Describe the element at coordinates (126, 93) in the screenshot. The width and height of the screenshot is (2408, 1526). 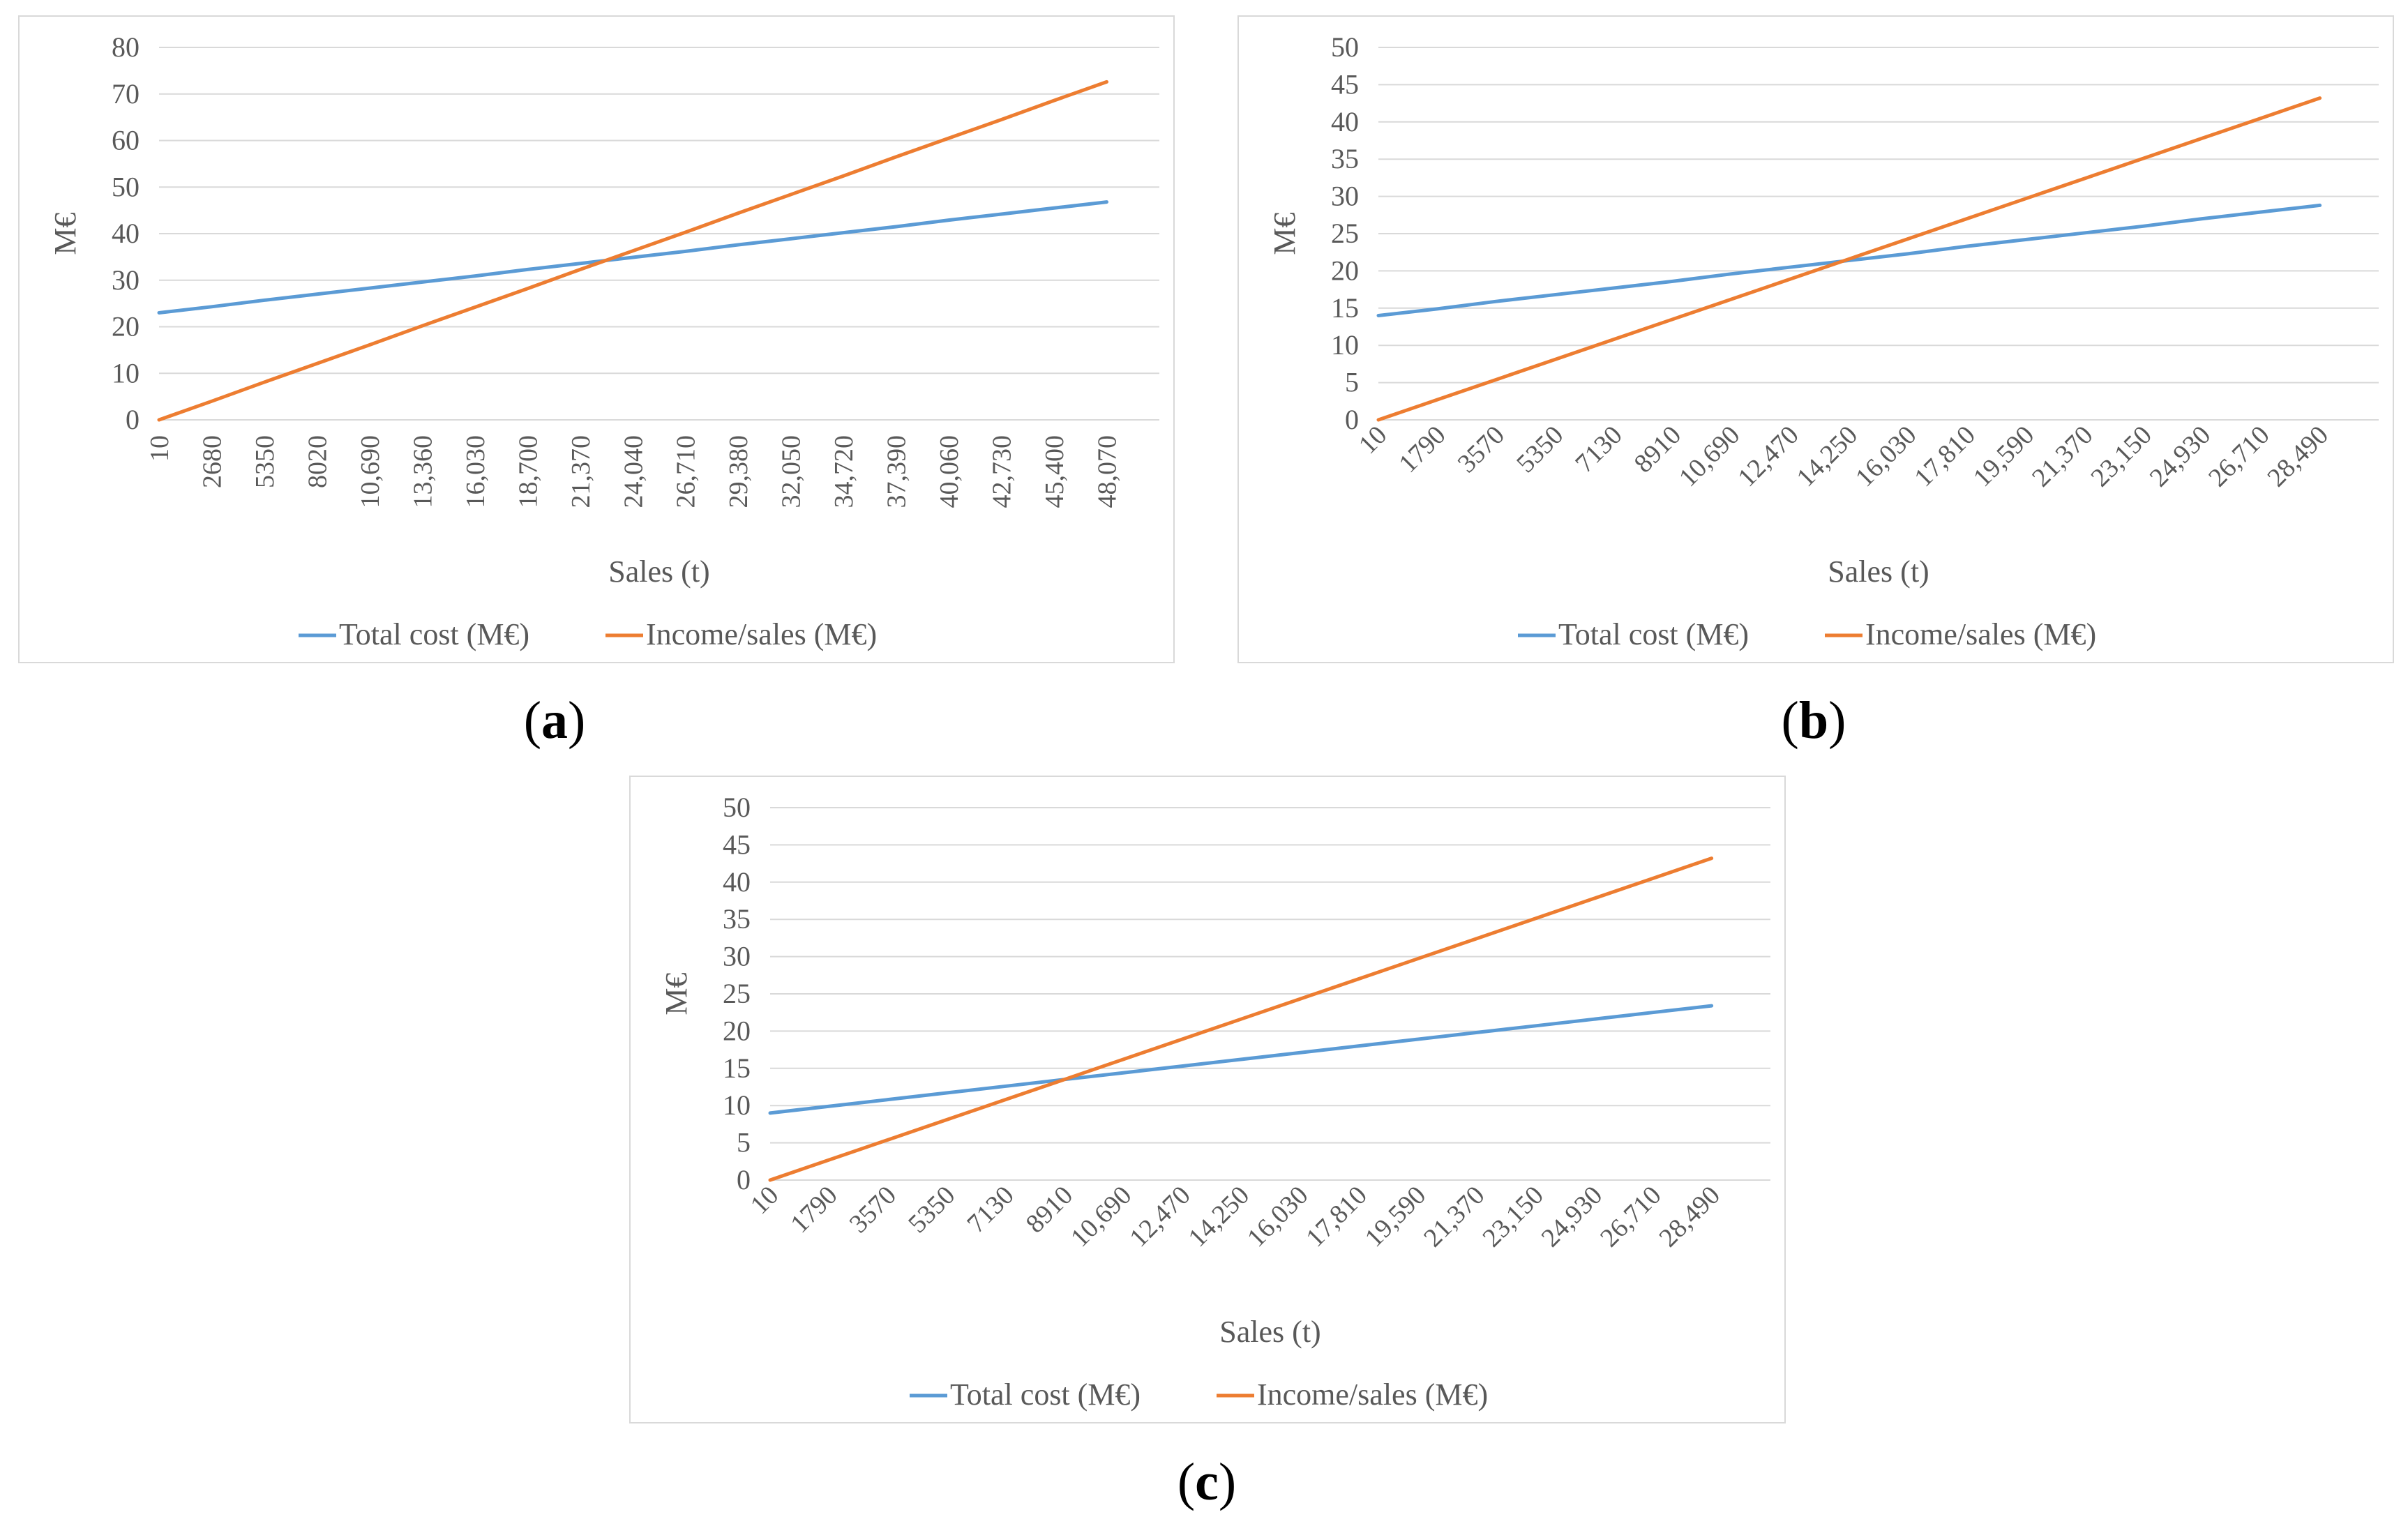
I see `y-tick-label: 70` at that location.